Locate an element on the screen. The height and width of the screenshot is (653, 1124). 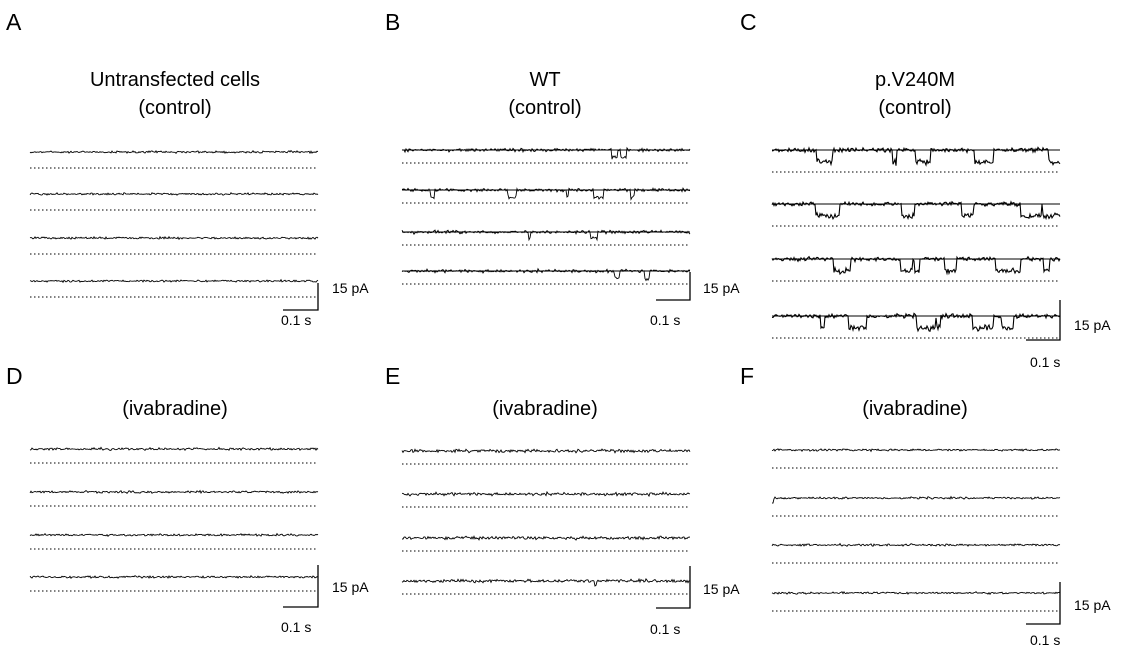
panel-f-scalebar is located at coordinates (1043, 603).